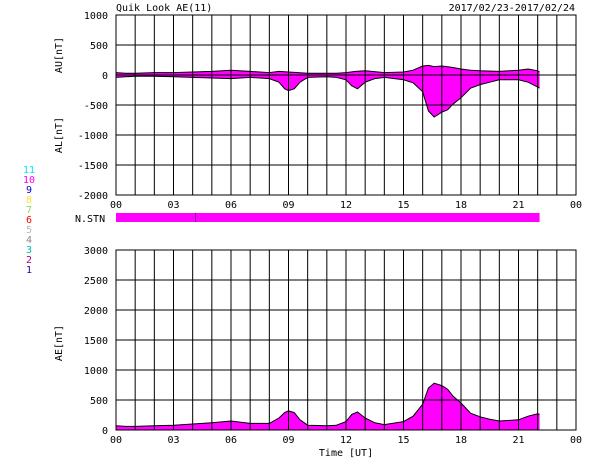 This screenshot has width=590, height=460. I want to click on date-range: 2017/02/23-2017/02/24, so click(512, 8).